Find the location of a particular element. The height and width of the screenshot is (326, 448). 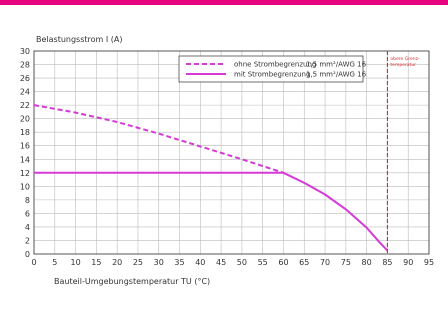

x-axis-label: Bauteil-Umgebungstemperatur TU (°C) is located at coordinates (132, 281).